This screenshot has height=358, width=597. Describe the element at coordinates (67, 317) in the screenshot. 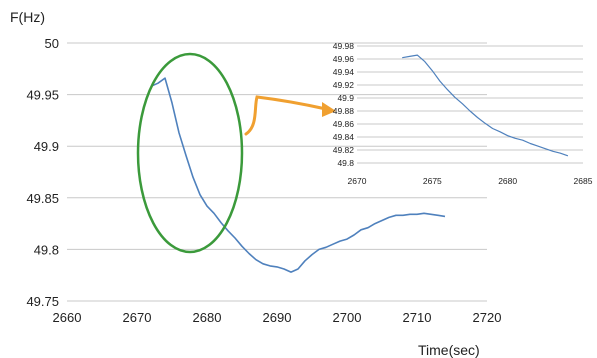

I see `x-tick-label: 2660` at that location.